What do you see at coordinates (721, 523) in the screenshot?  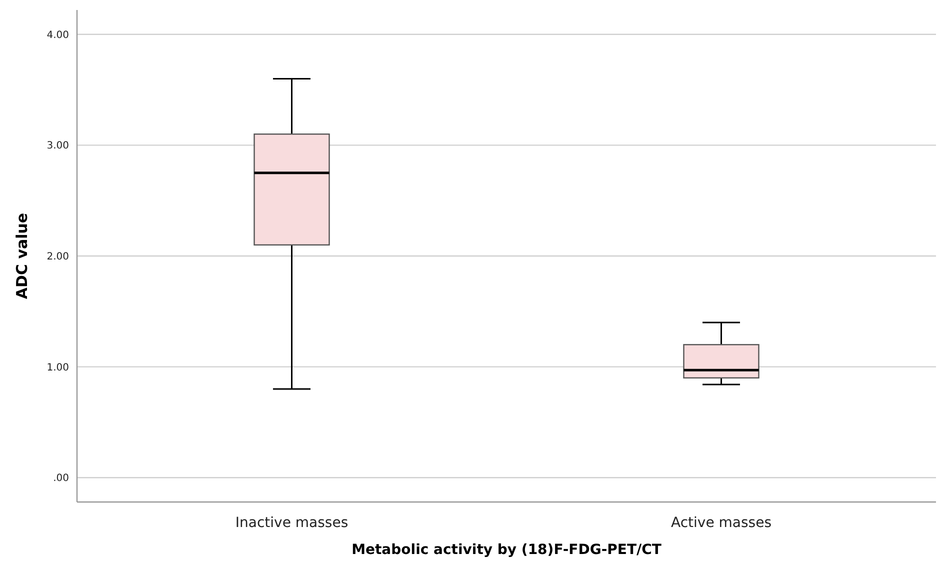 I see `x-tick-label: Active masses` at bounding box center [721, 523].